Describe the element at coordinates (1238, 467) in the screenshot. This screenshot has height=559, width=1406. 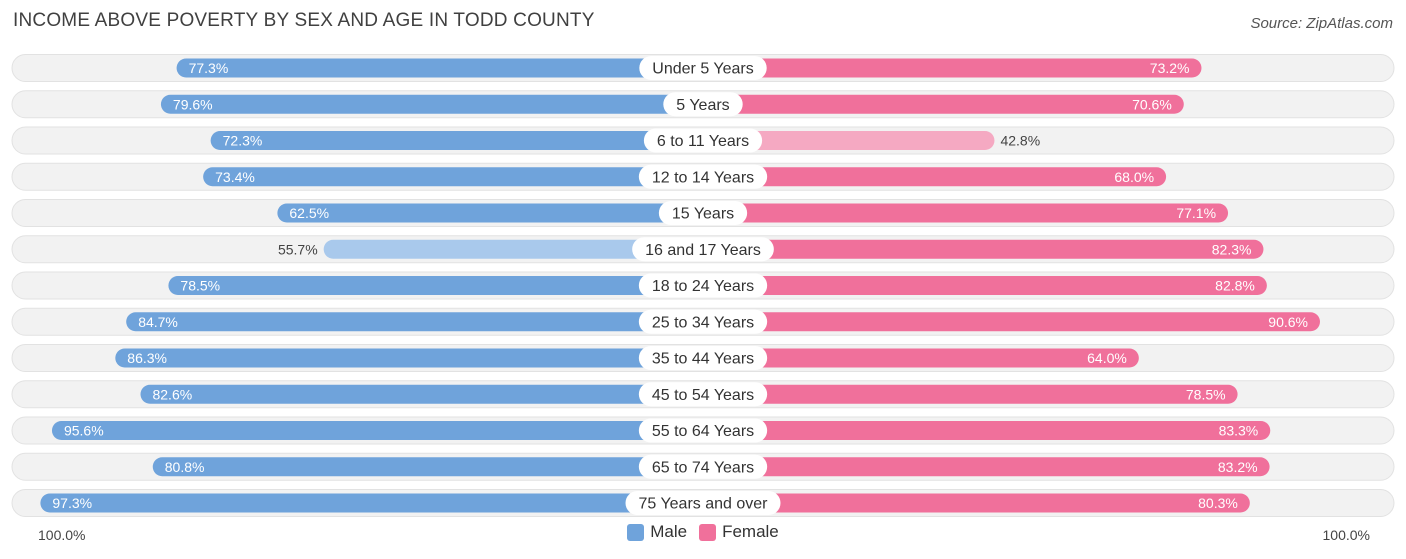
I see `female-value-label: 83.2%` at that location.